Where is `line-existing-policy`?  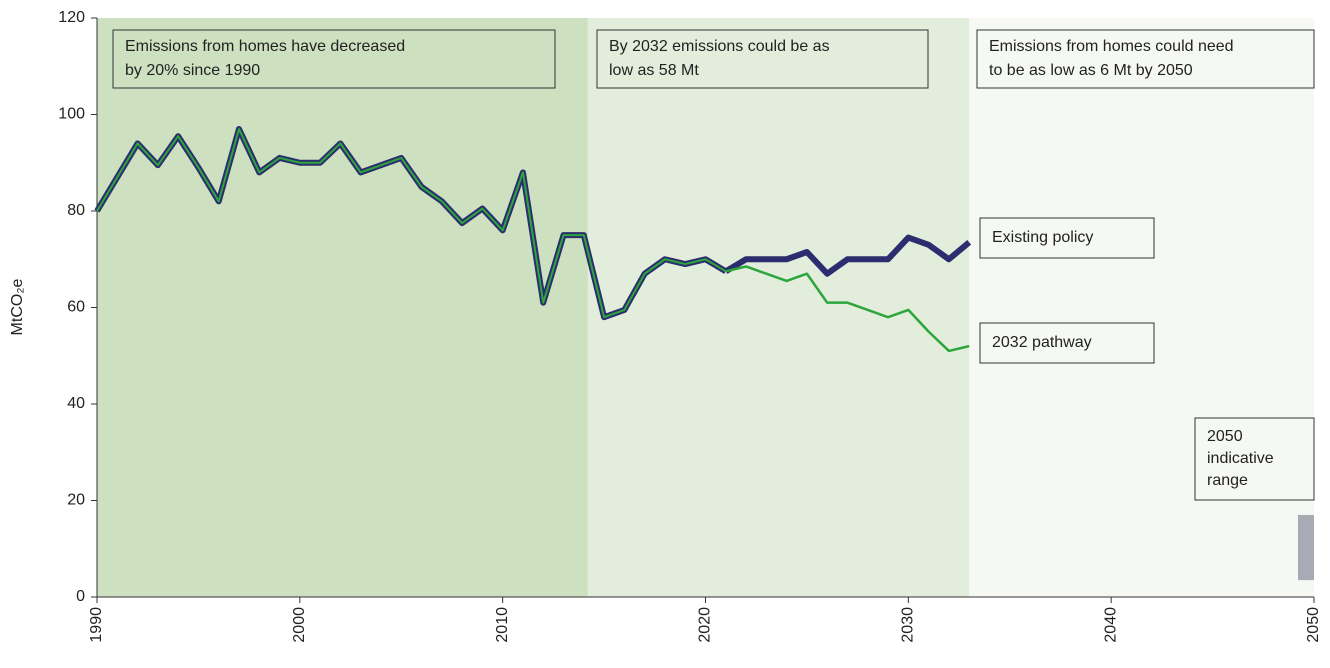
line-existing-policy is located at coordinates (848, 255).